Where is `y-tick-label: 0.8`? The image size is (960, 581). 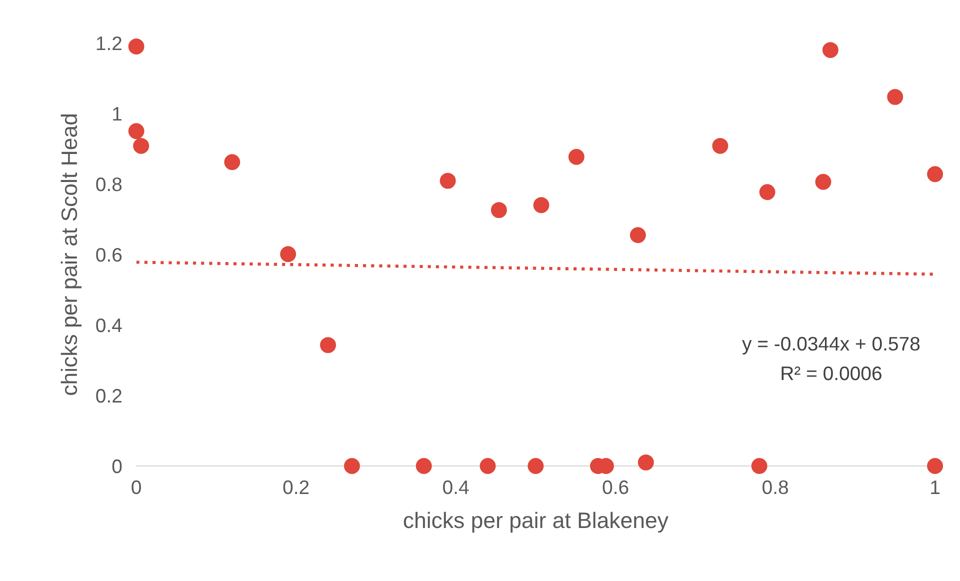 y-tick-label: 0.8 is located at coordinates (109, 184).